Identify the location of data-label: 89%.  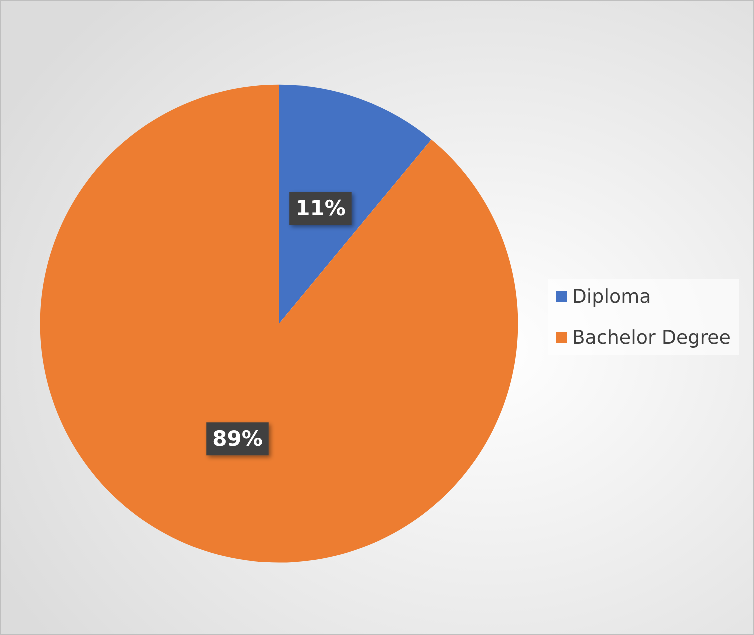
(237, 439).